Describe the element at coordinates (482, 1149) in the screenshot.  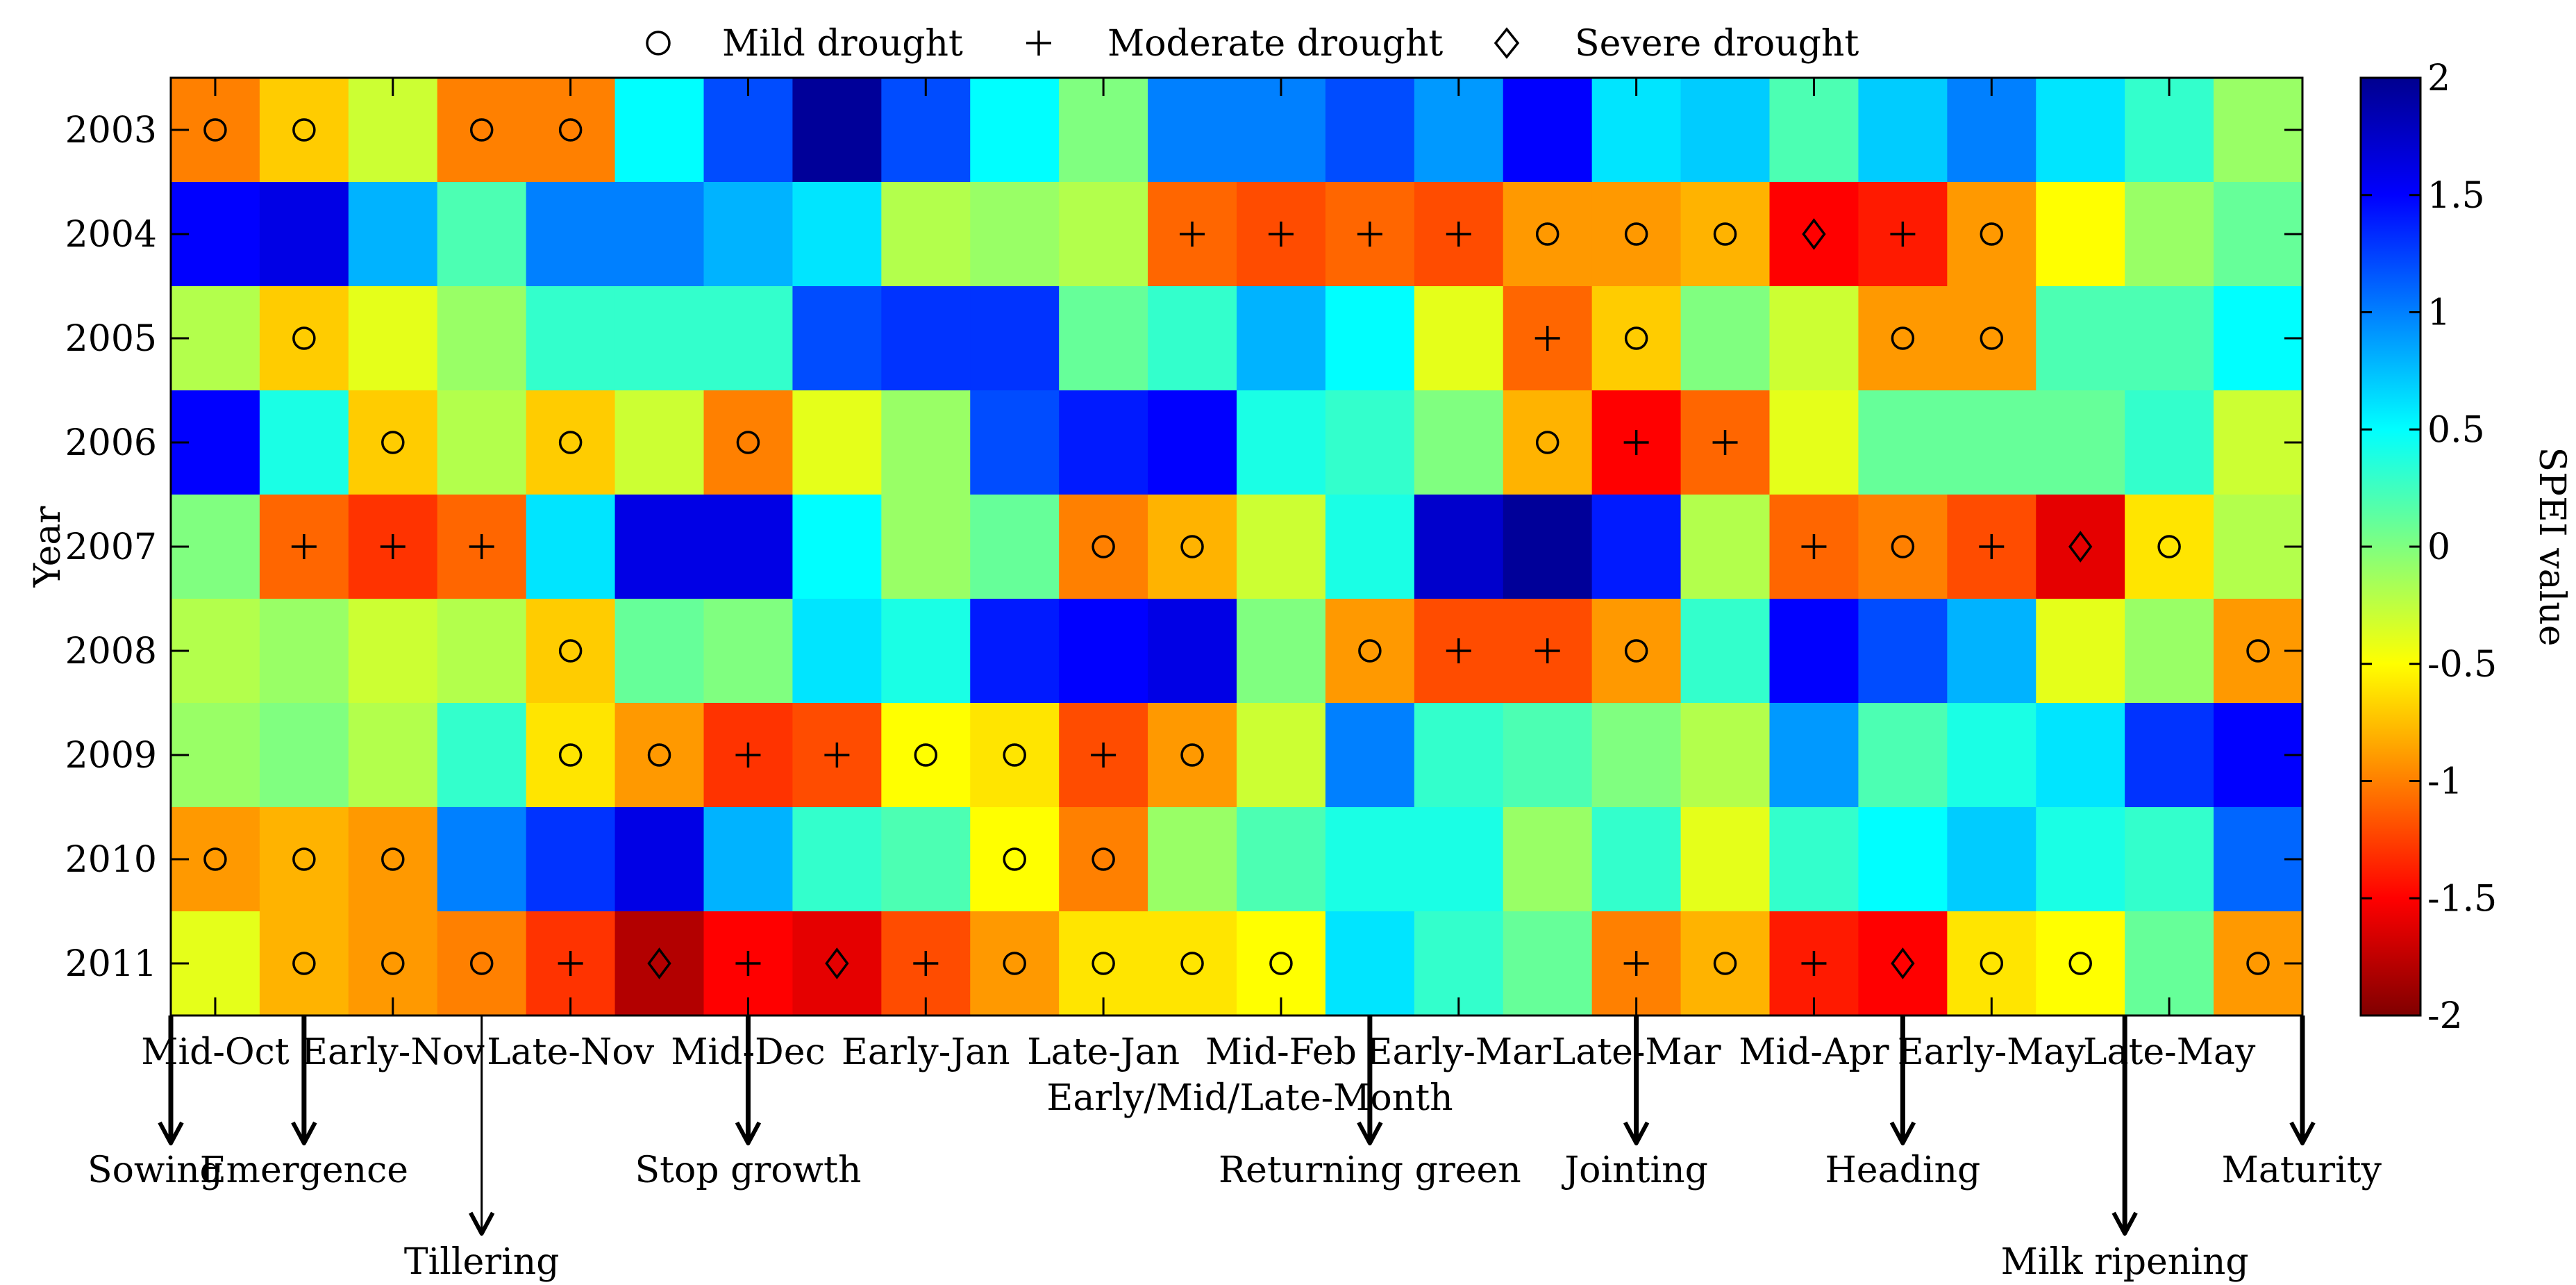
I see `growth-stage-tillering: Tillering` at that location.